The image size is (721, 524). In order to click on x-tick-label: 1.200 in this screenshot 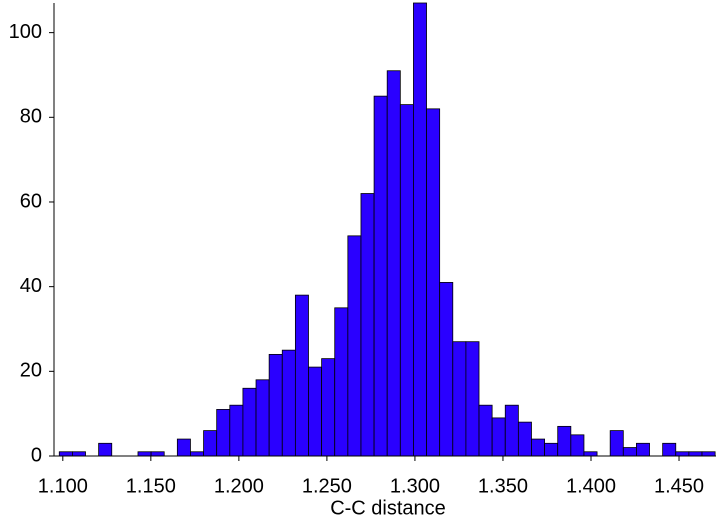, I will do `click(239, 486)`.